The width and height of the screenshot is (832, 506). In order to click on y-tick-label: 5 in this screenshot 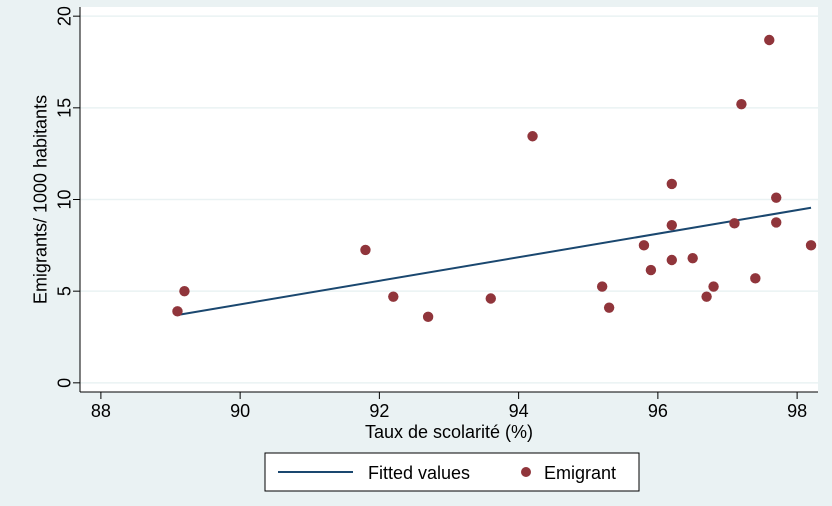, I will do `click(64, 291)`.